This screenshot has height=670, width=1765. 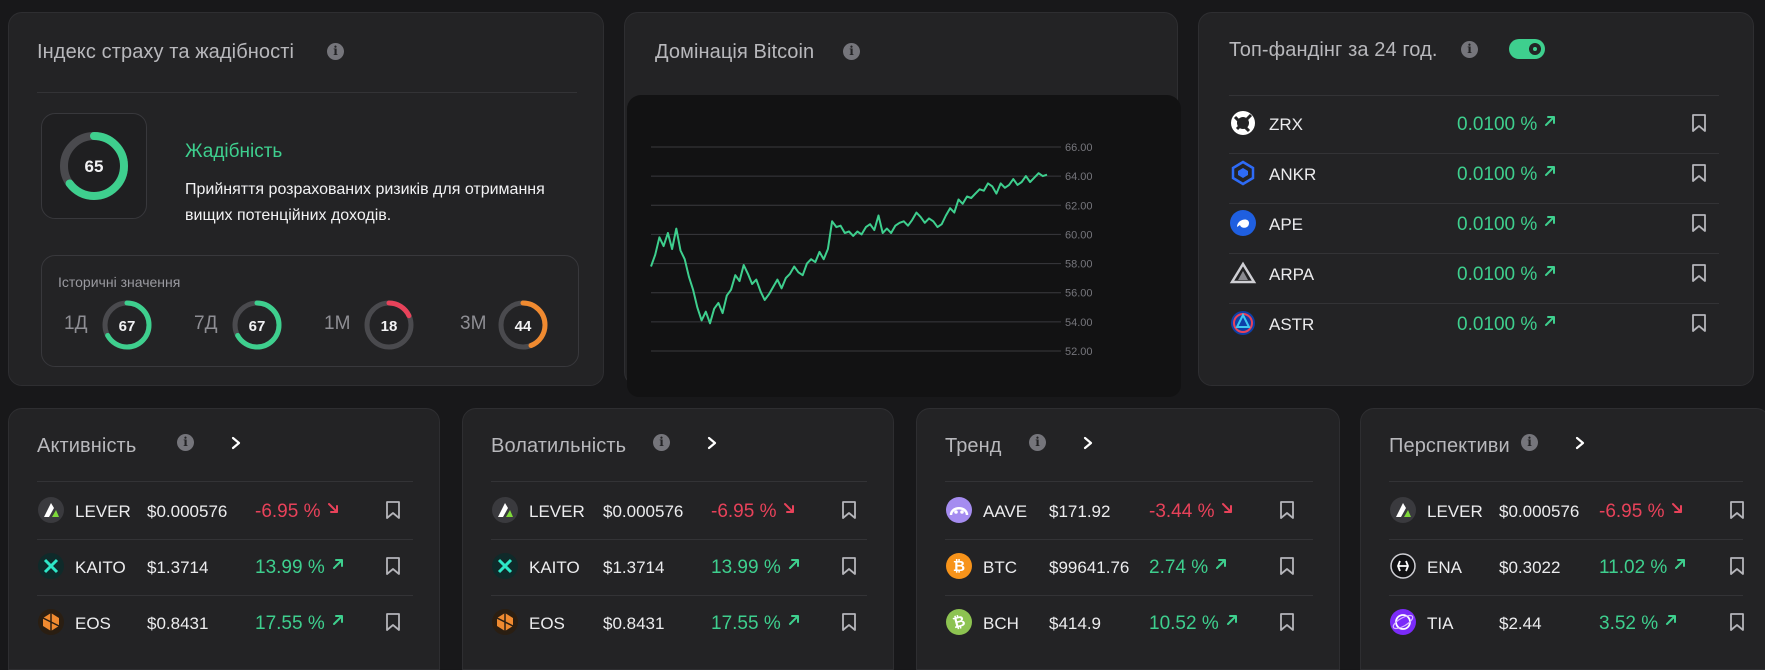 I want to click on lever-icon, so click(x=505, y=510).